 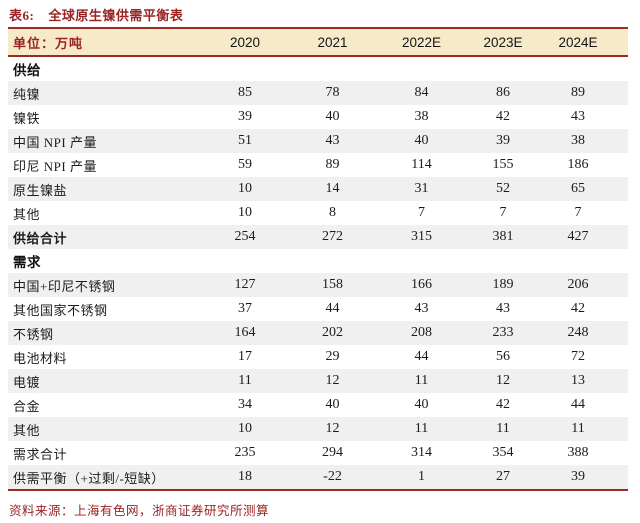 What do you see at coordinates (318, 453) in the screenshot?
I see `table-row: 需求合计 235 294 314 354 388` at bounding box center [318, 453].